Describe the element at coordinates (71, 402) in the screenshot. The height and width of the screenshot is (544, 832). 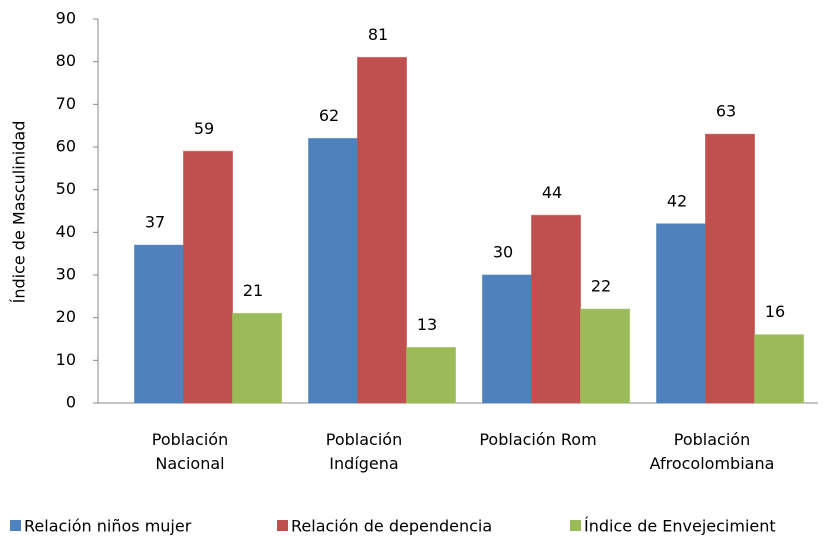
I see `y-tick-label: 0` at that location.